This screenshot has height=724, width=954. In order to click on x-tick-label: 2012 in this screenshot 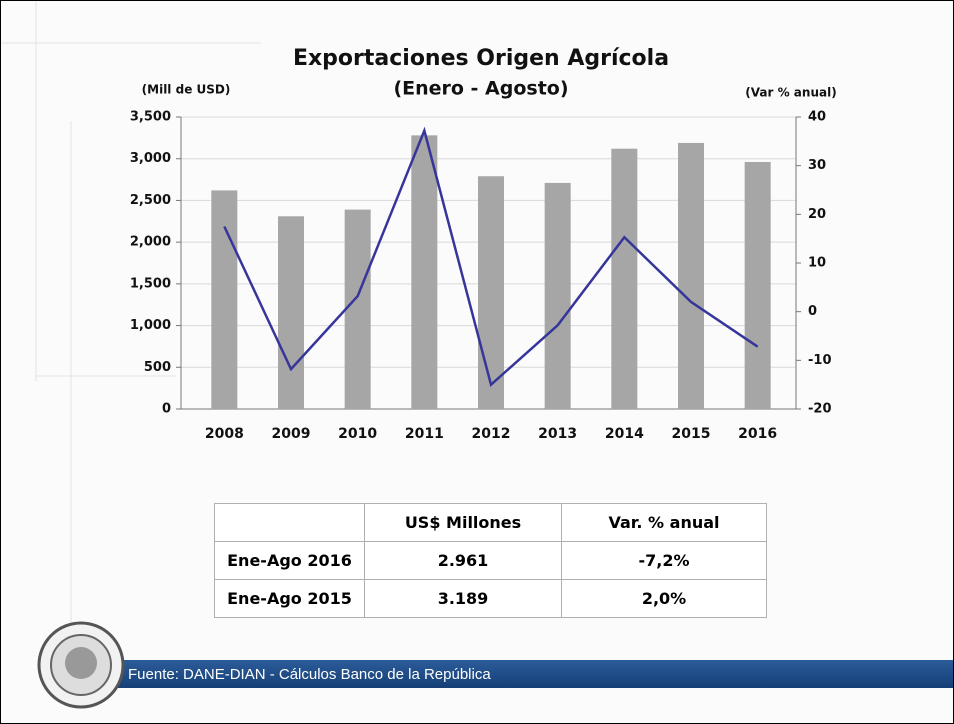, I will do `click(491, 434)`.